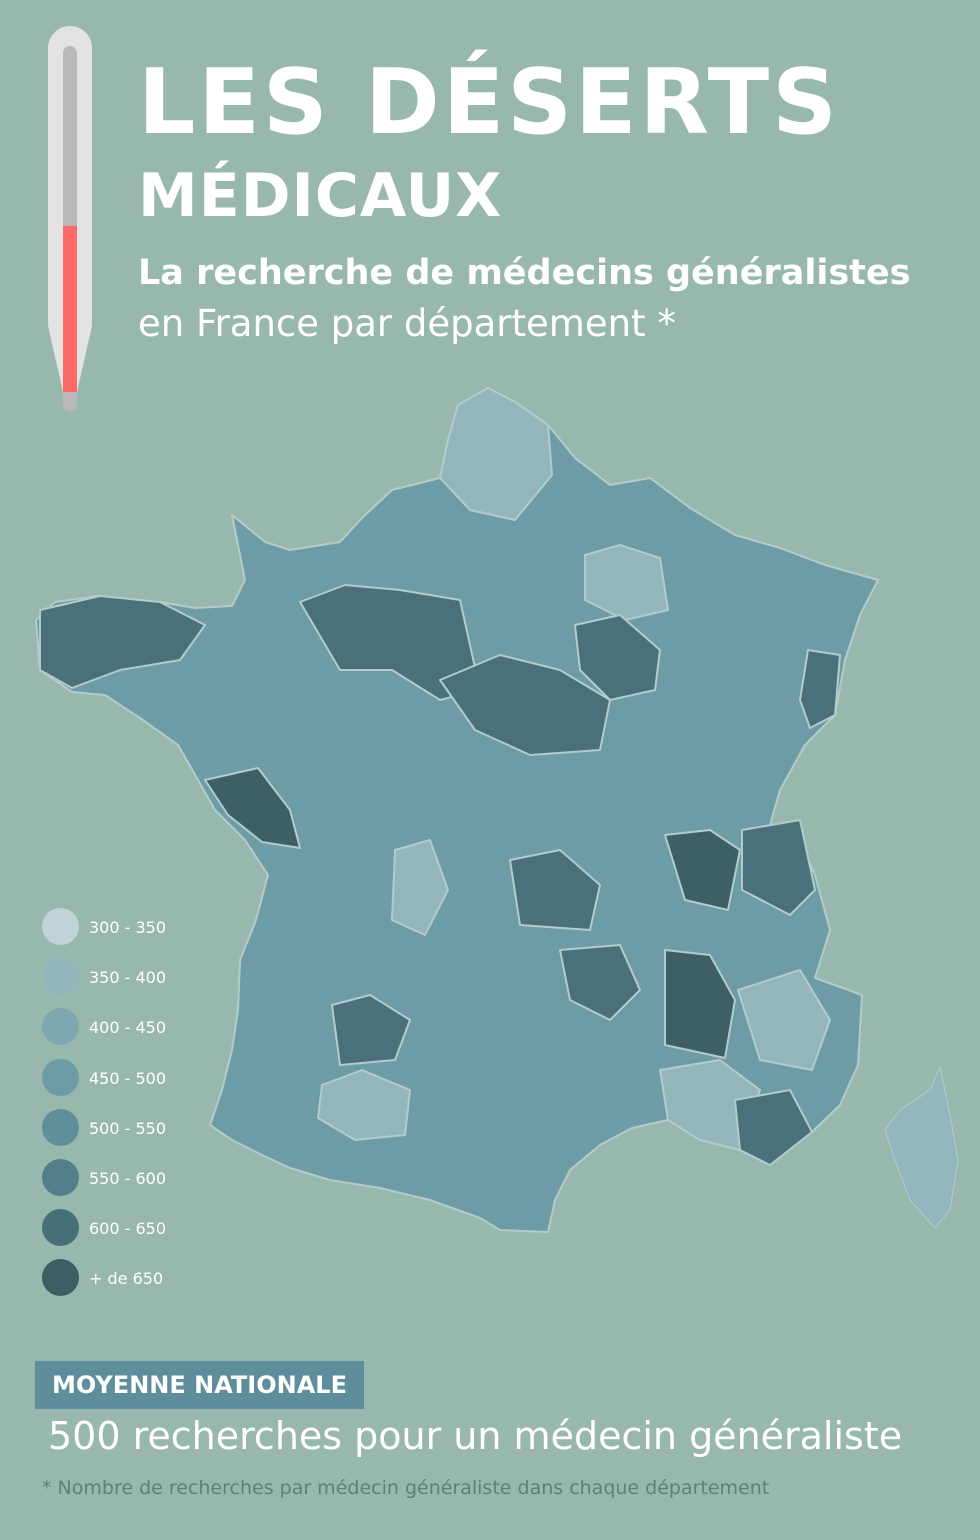 Image resolution: width=980 pixels, height=1540 pixels. I want to click on department-haute-loire, so click(600, 982).